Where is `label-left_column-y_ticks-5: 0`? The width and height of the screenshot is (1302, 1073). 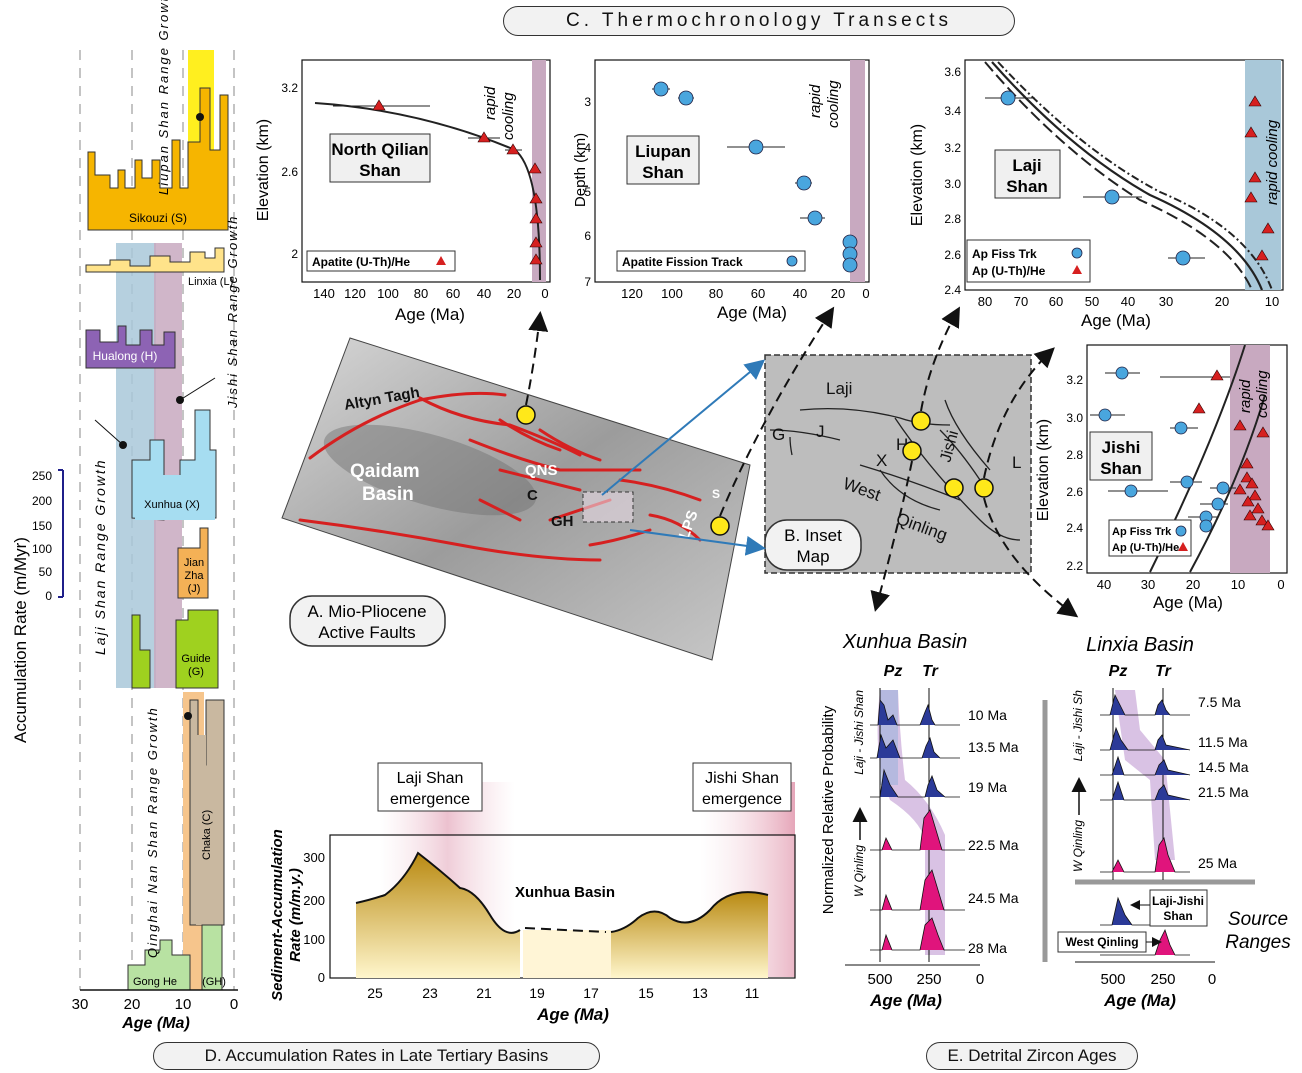 label-left_column-y_ticks-5: 0 is located at coordinates (48, 596).